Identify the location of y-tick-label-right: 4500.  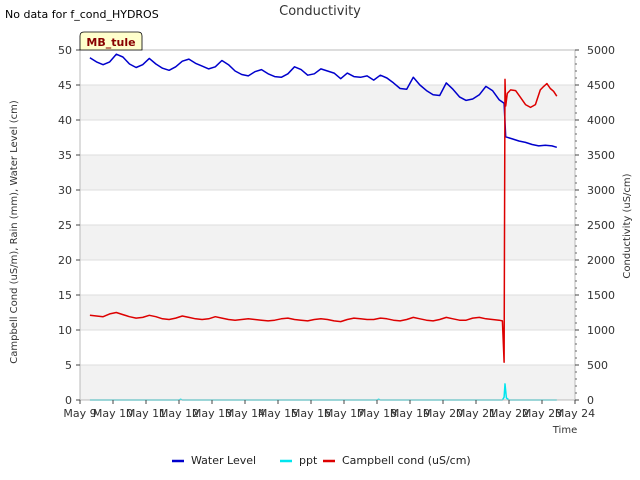
(601, 85).